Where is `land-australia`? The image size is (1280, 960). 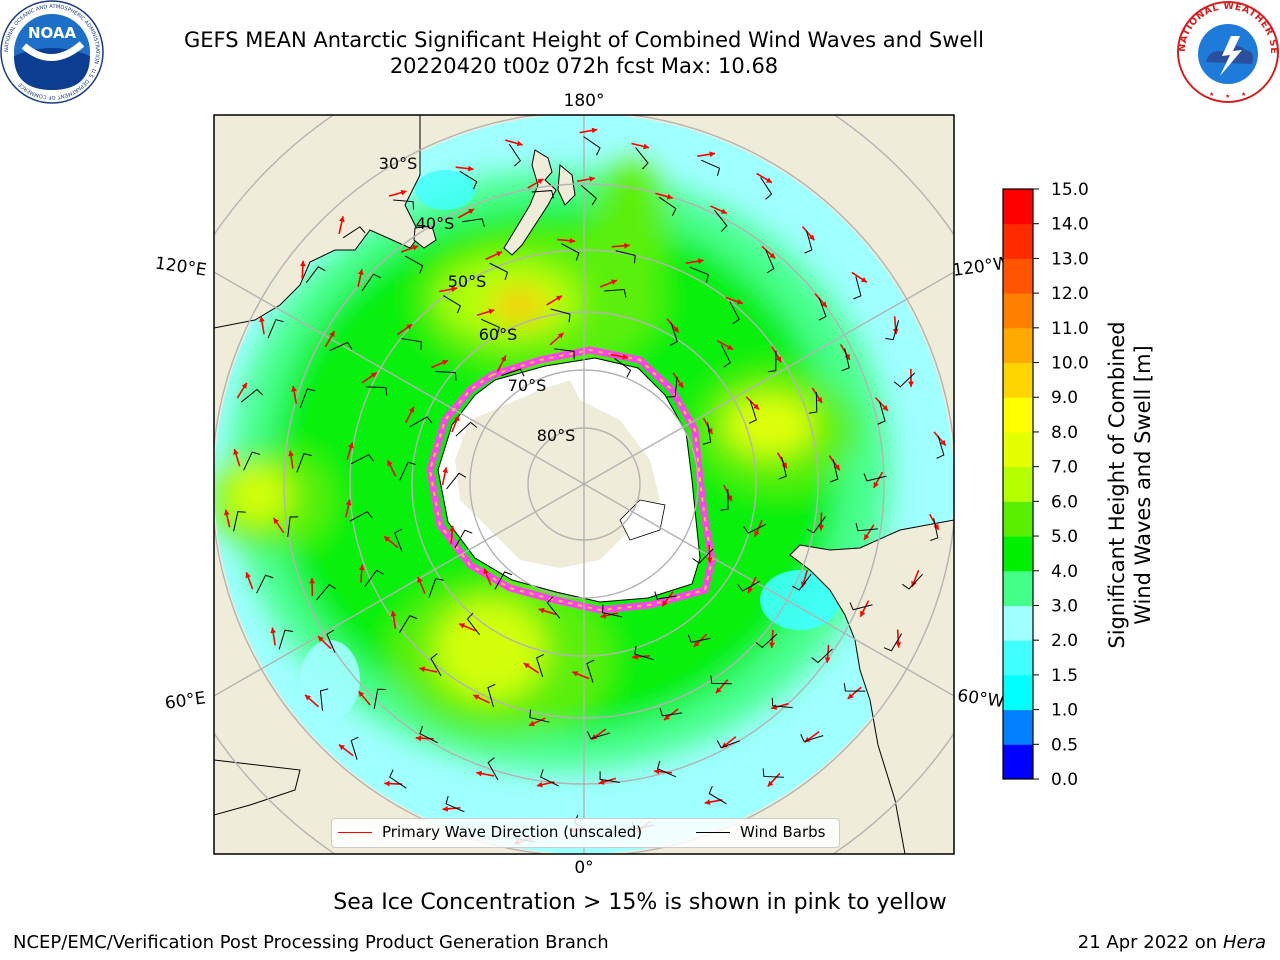
land-australia is located at coordinates (317, 222).